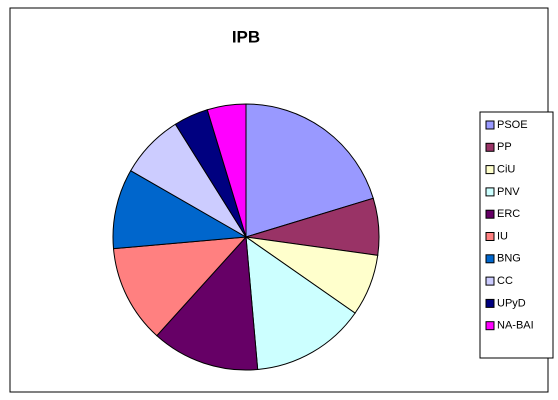  Describe the element at coordinates (504, 147) in the screenshot. I see `legend-label: PP` at that location.